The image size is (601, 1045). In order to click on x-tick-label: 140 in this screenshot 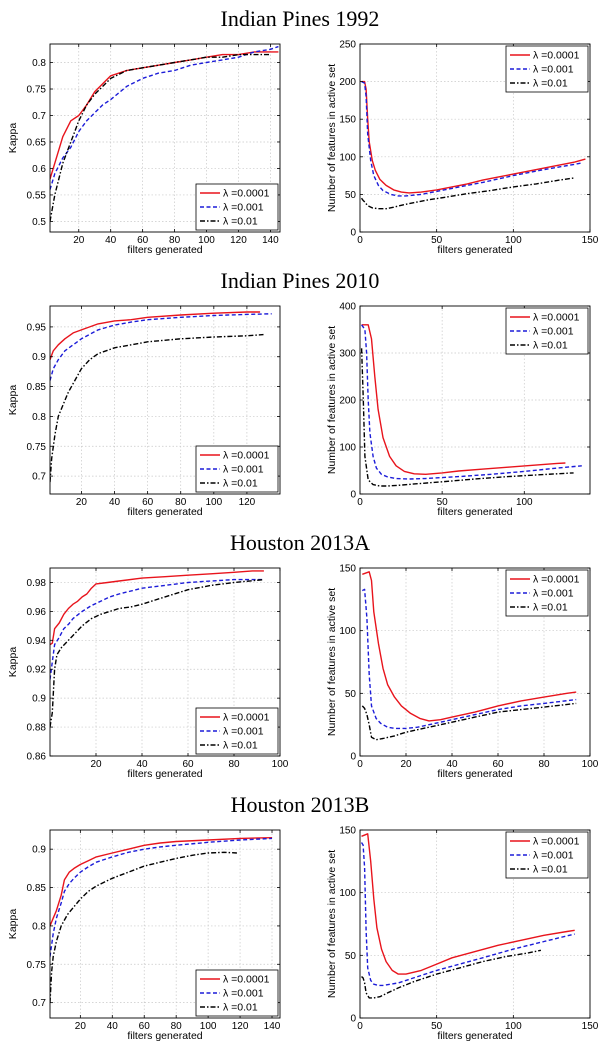, I will do `click(272, 1026)`.